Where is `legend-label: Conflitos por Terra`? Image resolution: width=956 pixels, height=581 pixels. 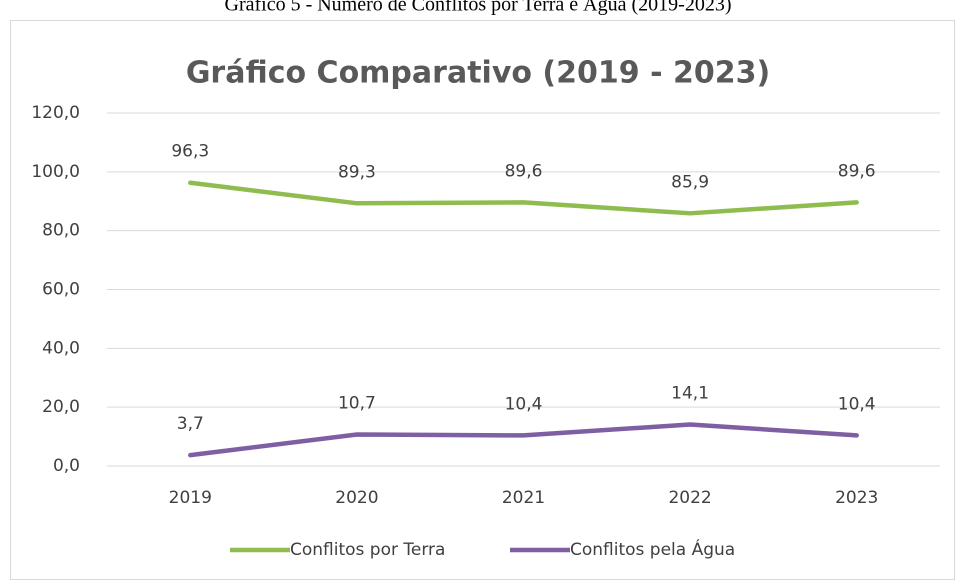
legend-label: Conflitos por Terra is located at coordinates (367, 550).